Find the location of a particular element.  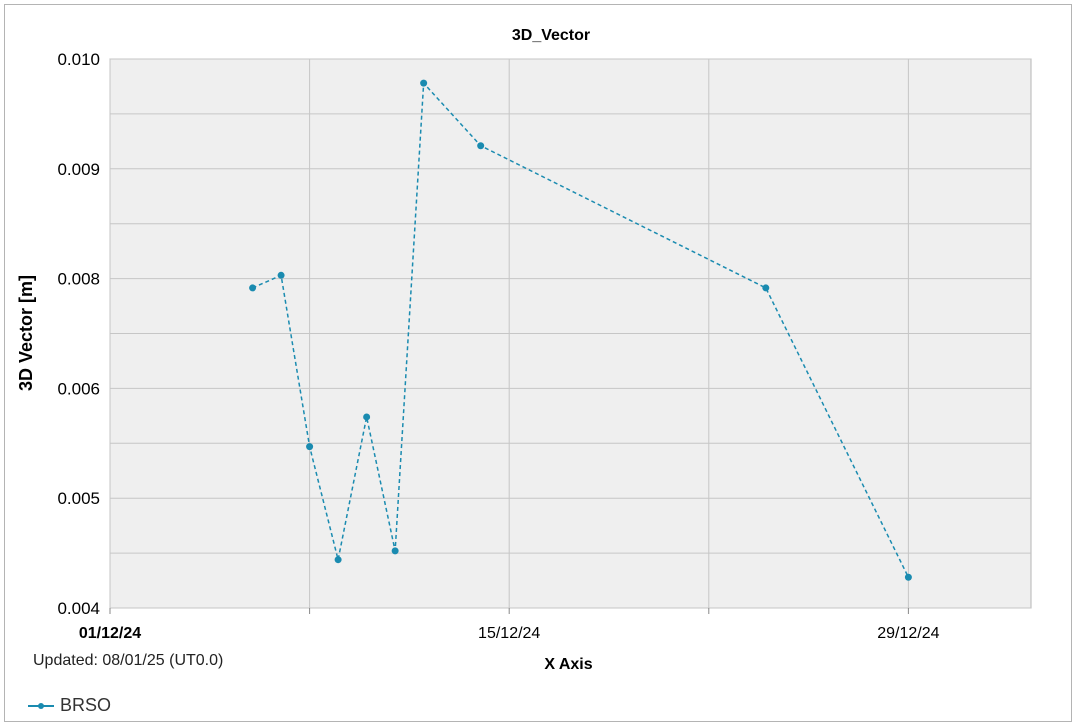

x-tick-label: 01/12/24 is located at coordinates (110, 633).